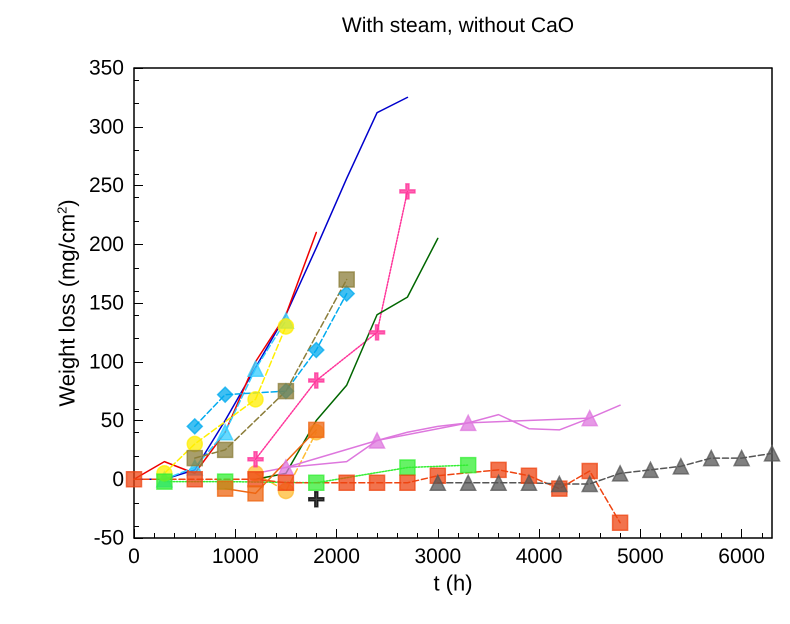  I want to click on x-tick-label: 3000, so click(438, 556).